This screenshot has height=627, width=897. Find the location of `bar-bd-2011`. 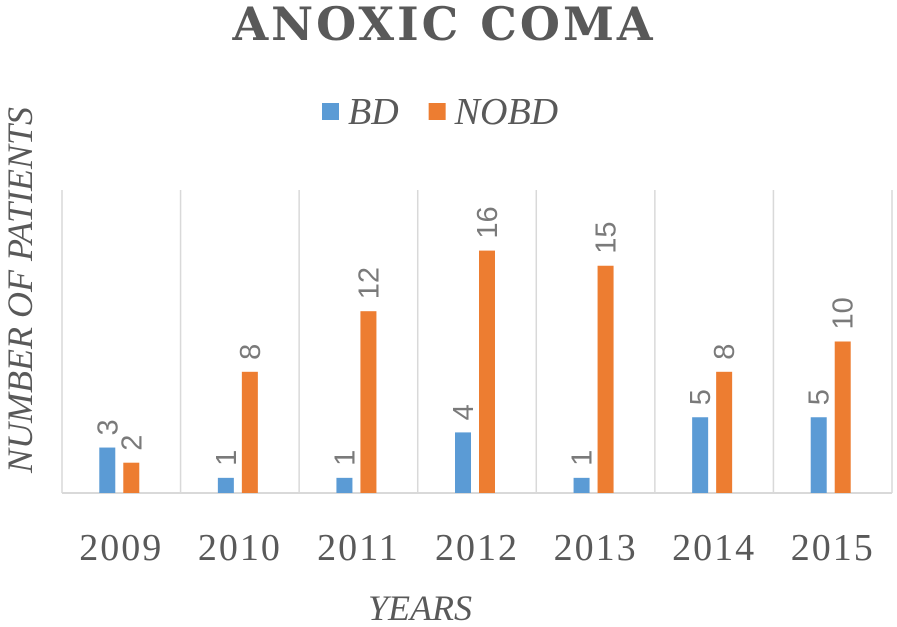

bar-bd-2011 is located at coordinates (344, 485).